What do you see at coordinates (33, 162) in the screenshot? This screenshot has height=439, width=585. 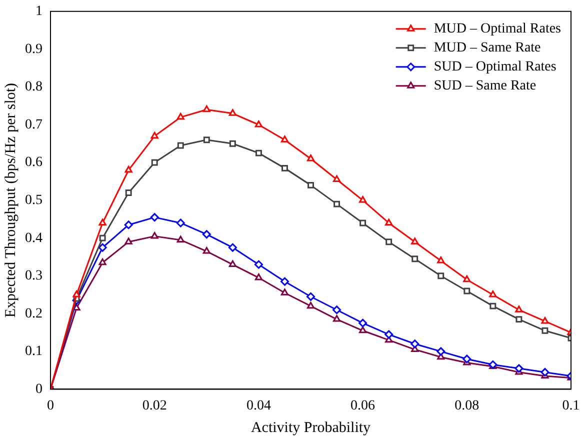 I see `y-tick-label: 0.6` at bounding box center [33, 162].